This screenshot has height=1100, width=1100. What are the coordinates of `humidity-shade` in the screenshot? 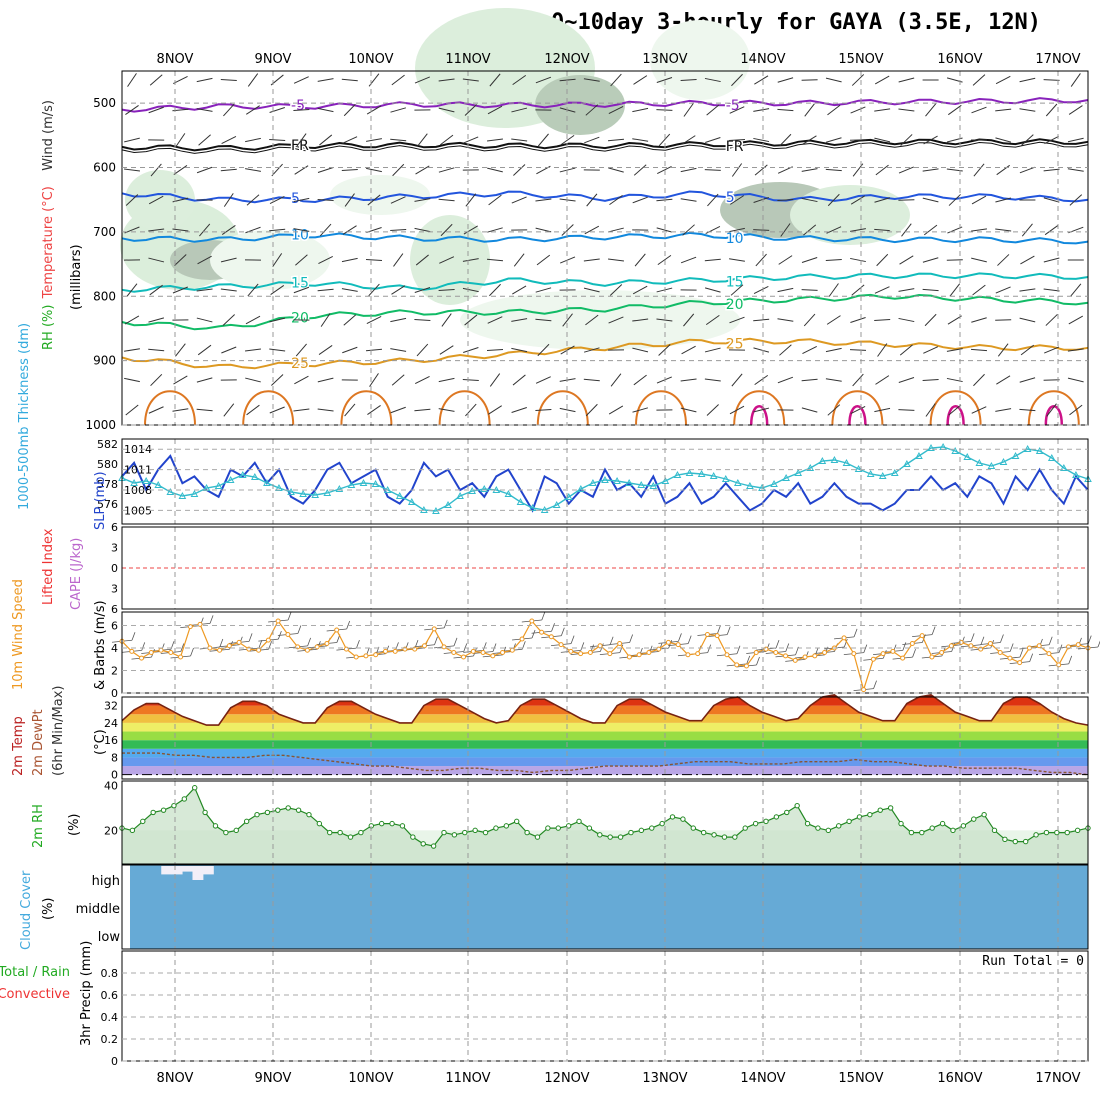 It's located at (160, 200).